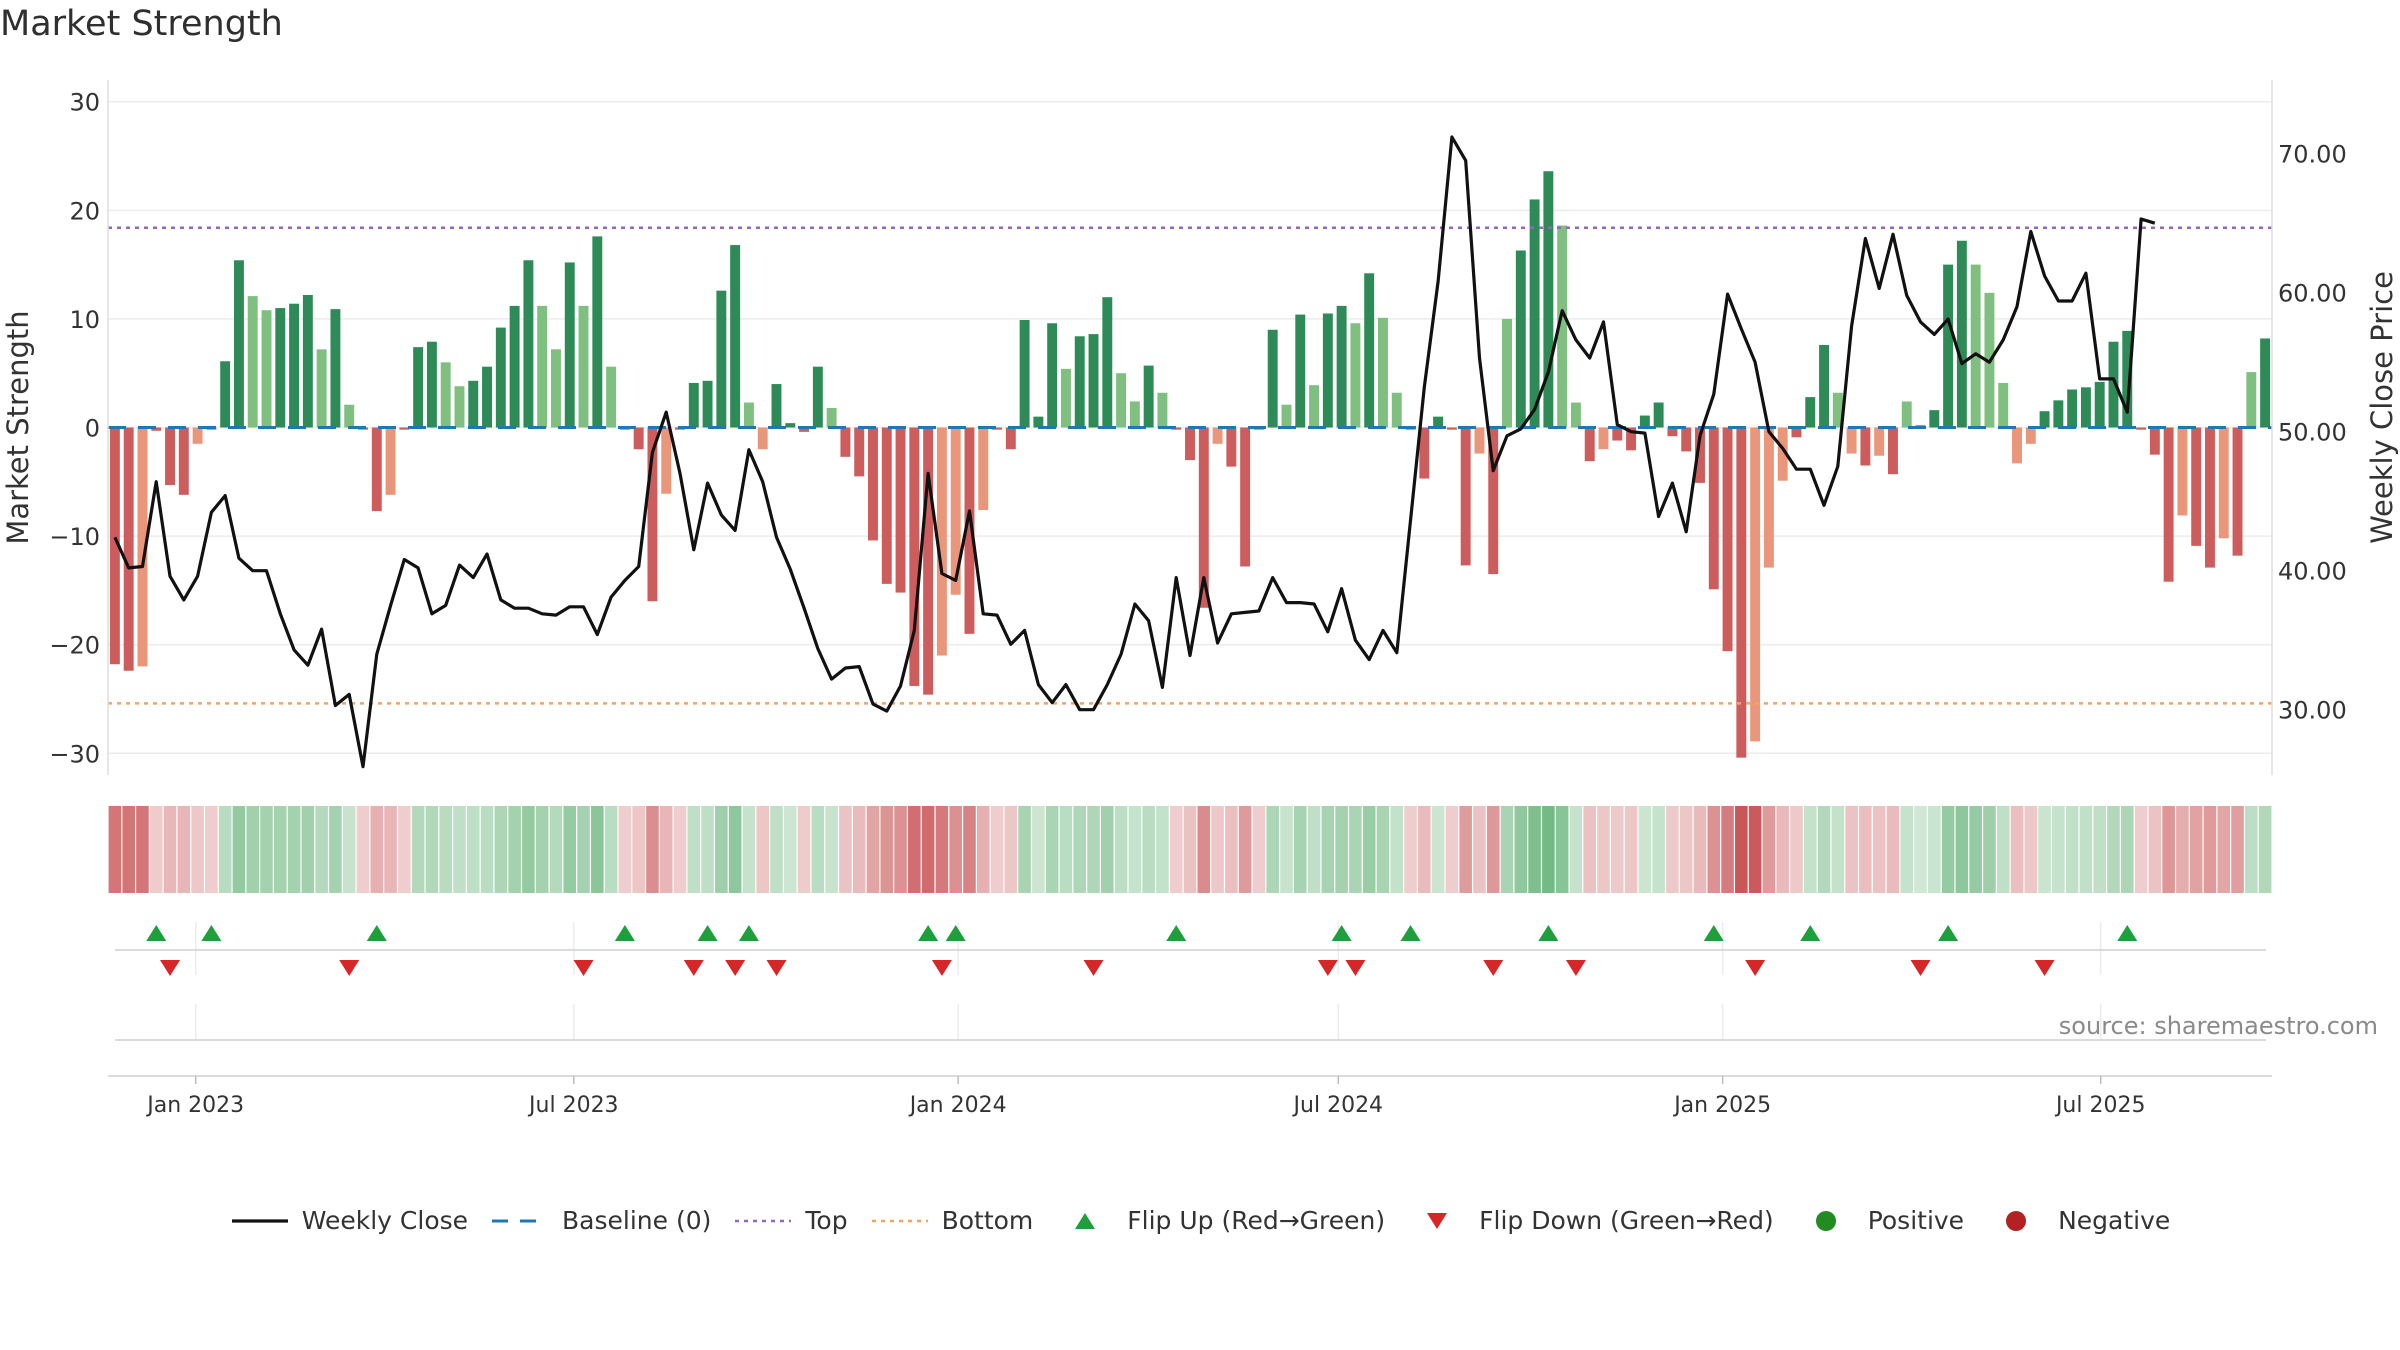  Describe the element at coordinates (2078, 1220) in the screenshot. I see `legend-item-negative: Negative` at that location.